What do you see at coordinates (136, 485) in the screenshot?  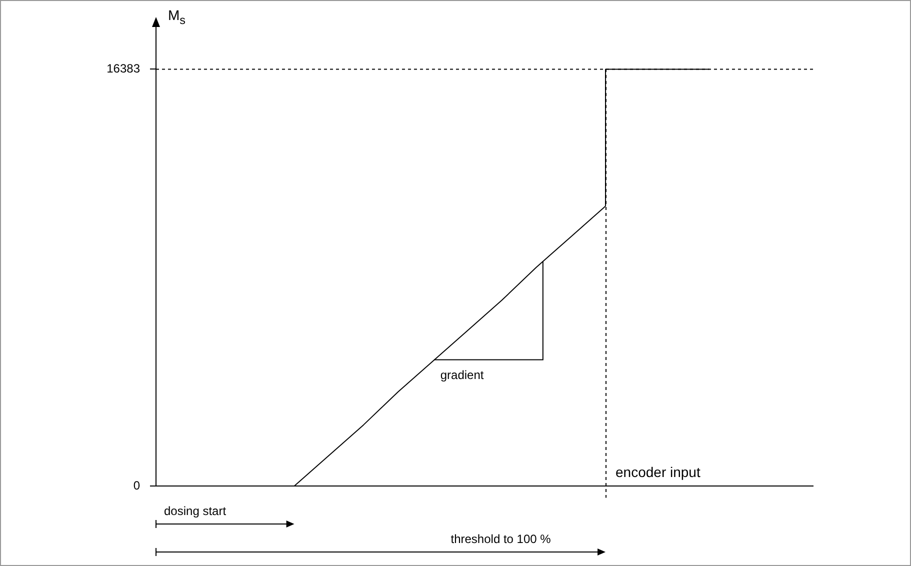 I see `y-tick-label: 0` at bounding box center [136, 485].